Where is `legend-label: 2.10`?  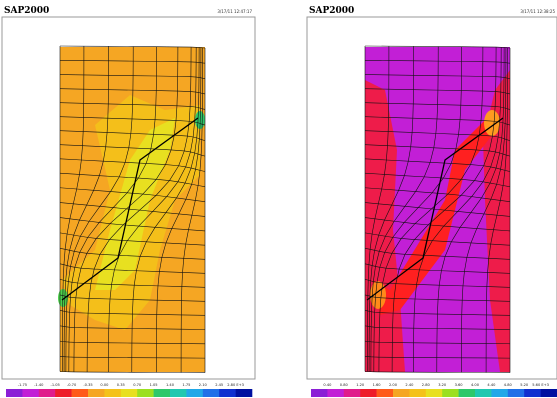 legend-label: 2.10 is located at coordinates (203, 385).